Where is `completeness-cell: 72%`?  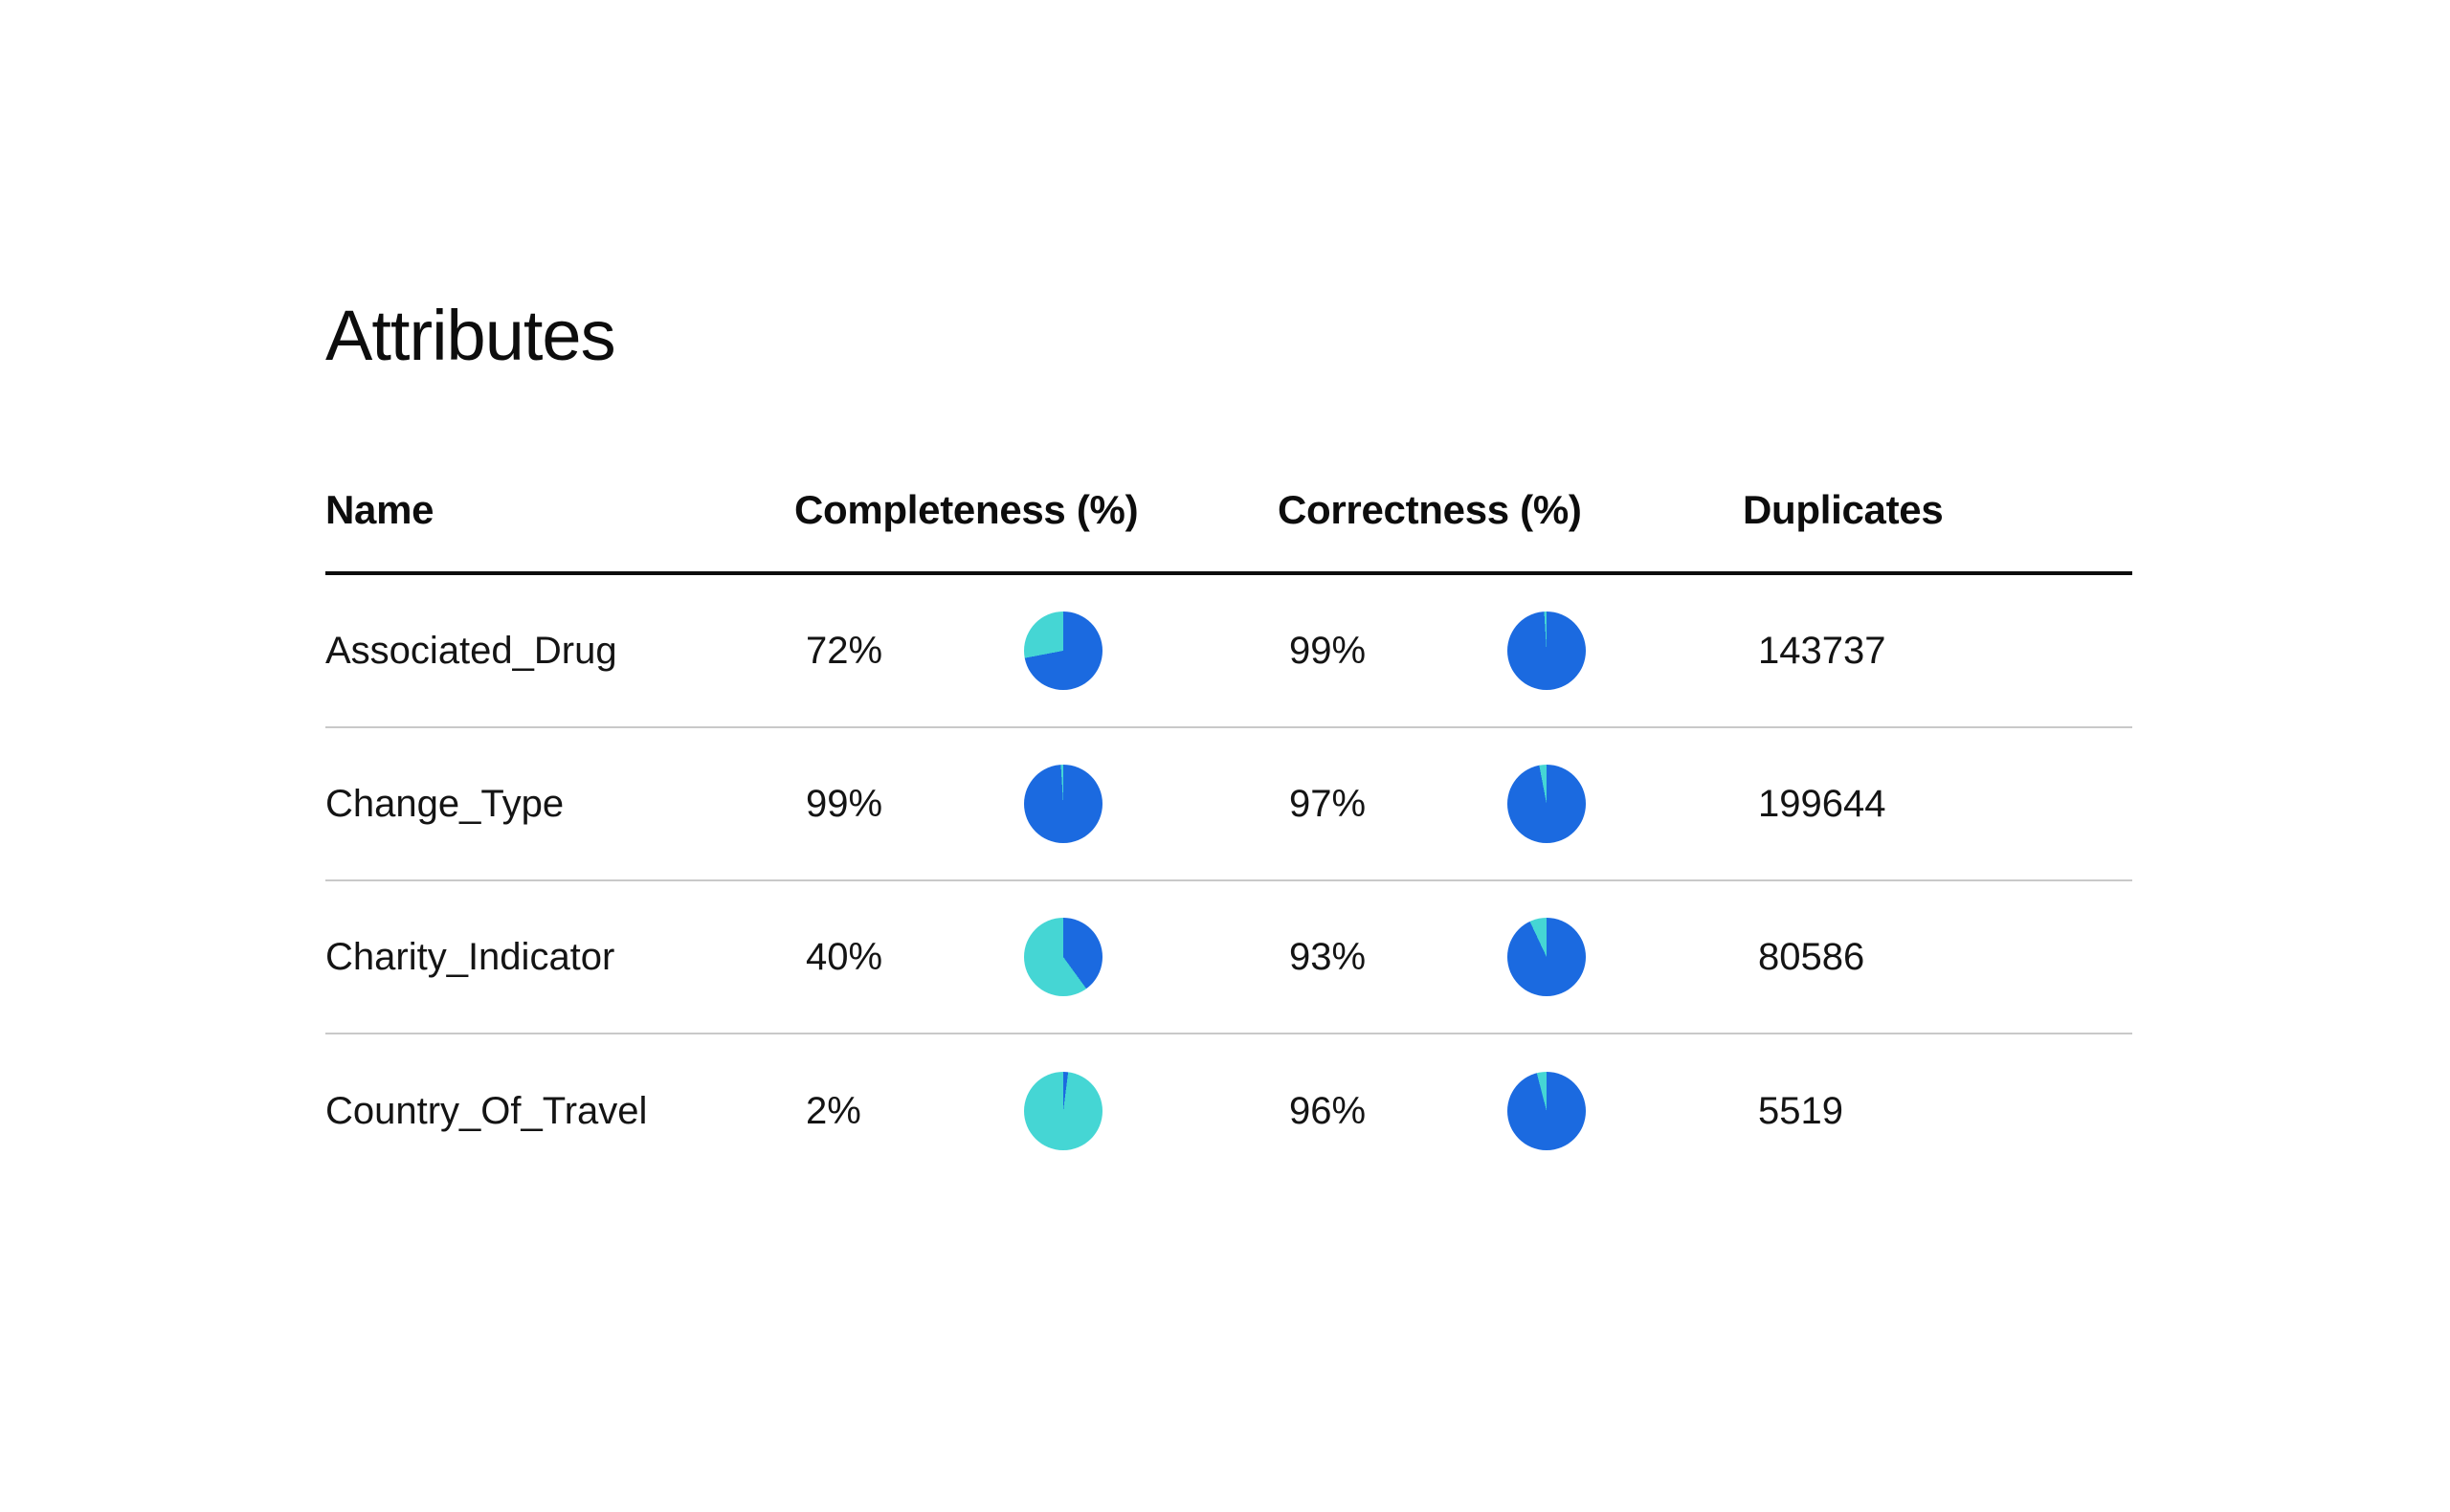
completeness-cell: 72% is located at coordinates (1036, 651).